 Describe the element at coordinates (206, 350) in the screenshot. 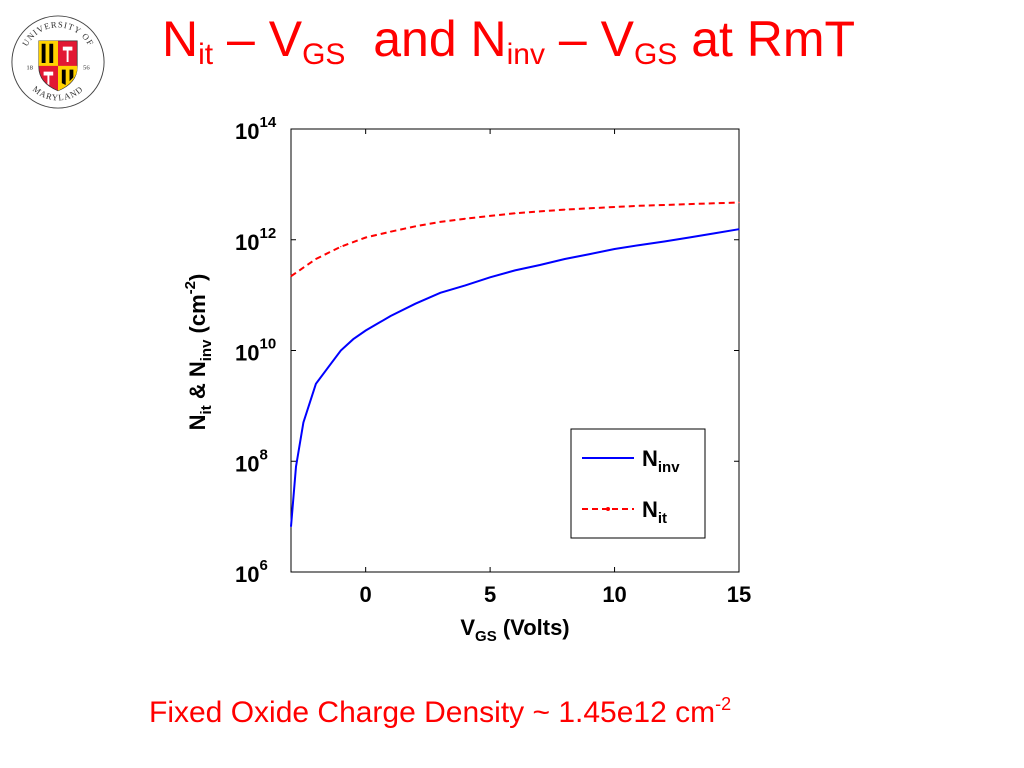

I see `y-axis-label-part: inv` at that location.